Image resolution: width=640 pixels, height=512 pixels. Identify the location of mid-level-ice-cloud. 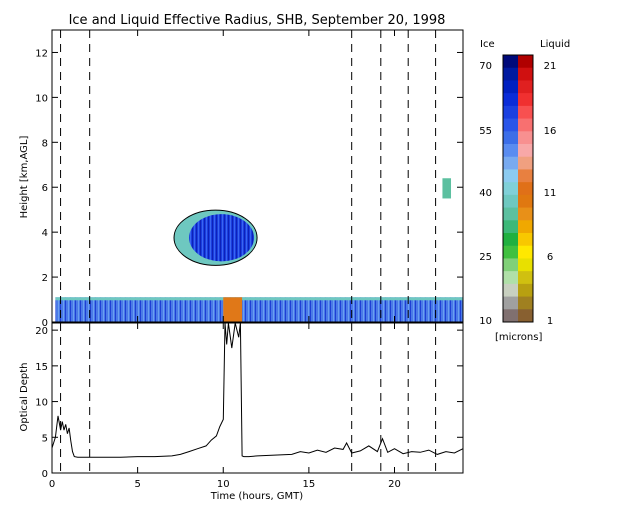
(222, 238).